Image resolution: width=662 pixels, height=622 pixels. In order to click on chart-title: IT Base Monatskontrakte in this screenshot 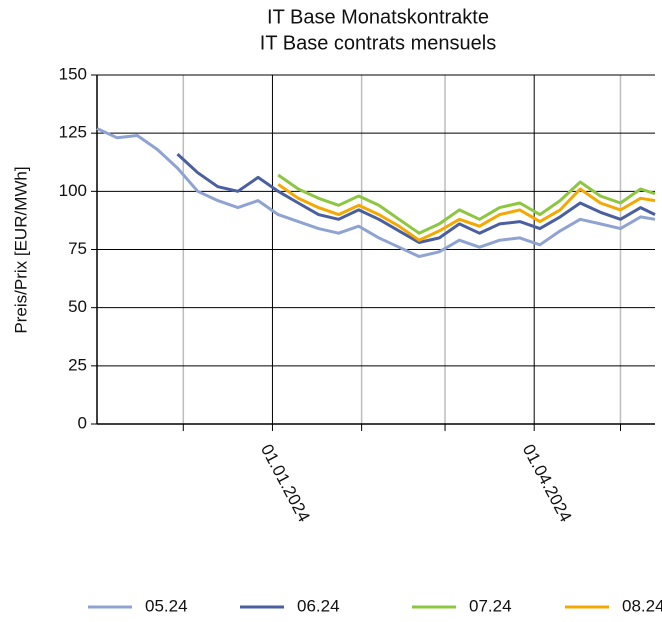, I will do `click(378, 17)`.